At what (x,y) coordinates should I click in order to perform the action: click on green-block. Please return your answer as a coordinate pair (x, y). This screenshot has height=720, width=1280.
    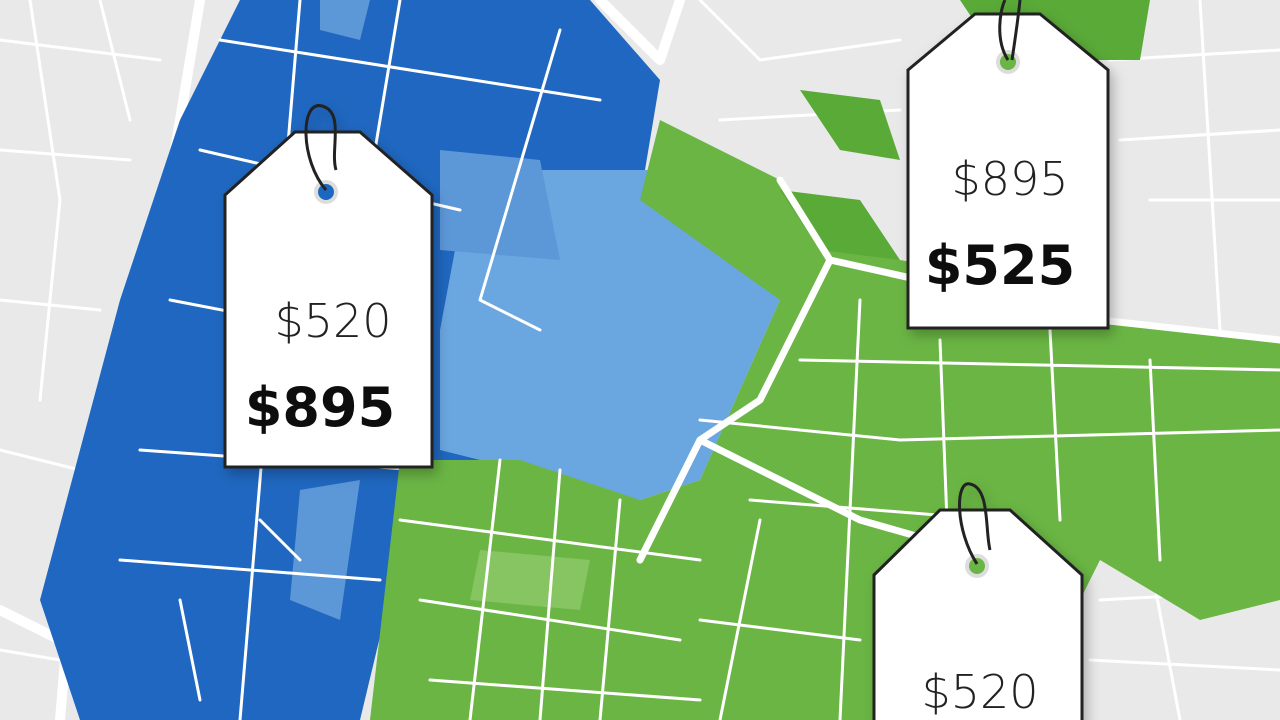
    Looking at the image, I should click on (530, 580).